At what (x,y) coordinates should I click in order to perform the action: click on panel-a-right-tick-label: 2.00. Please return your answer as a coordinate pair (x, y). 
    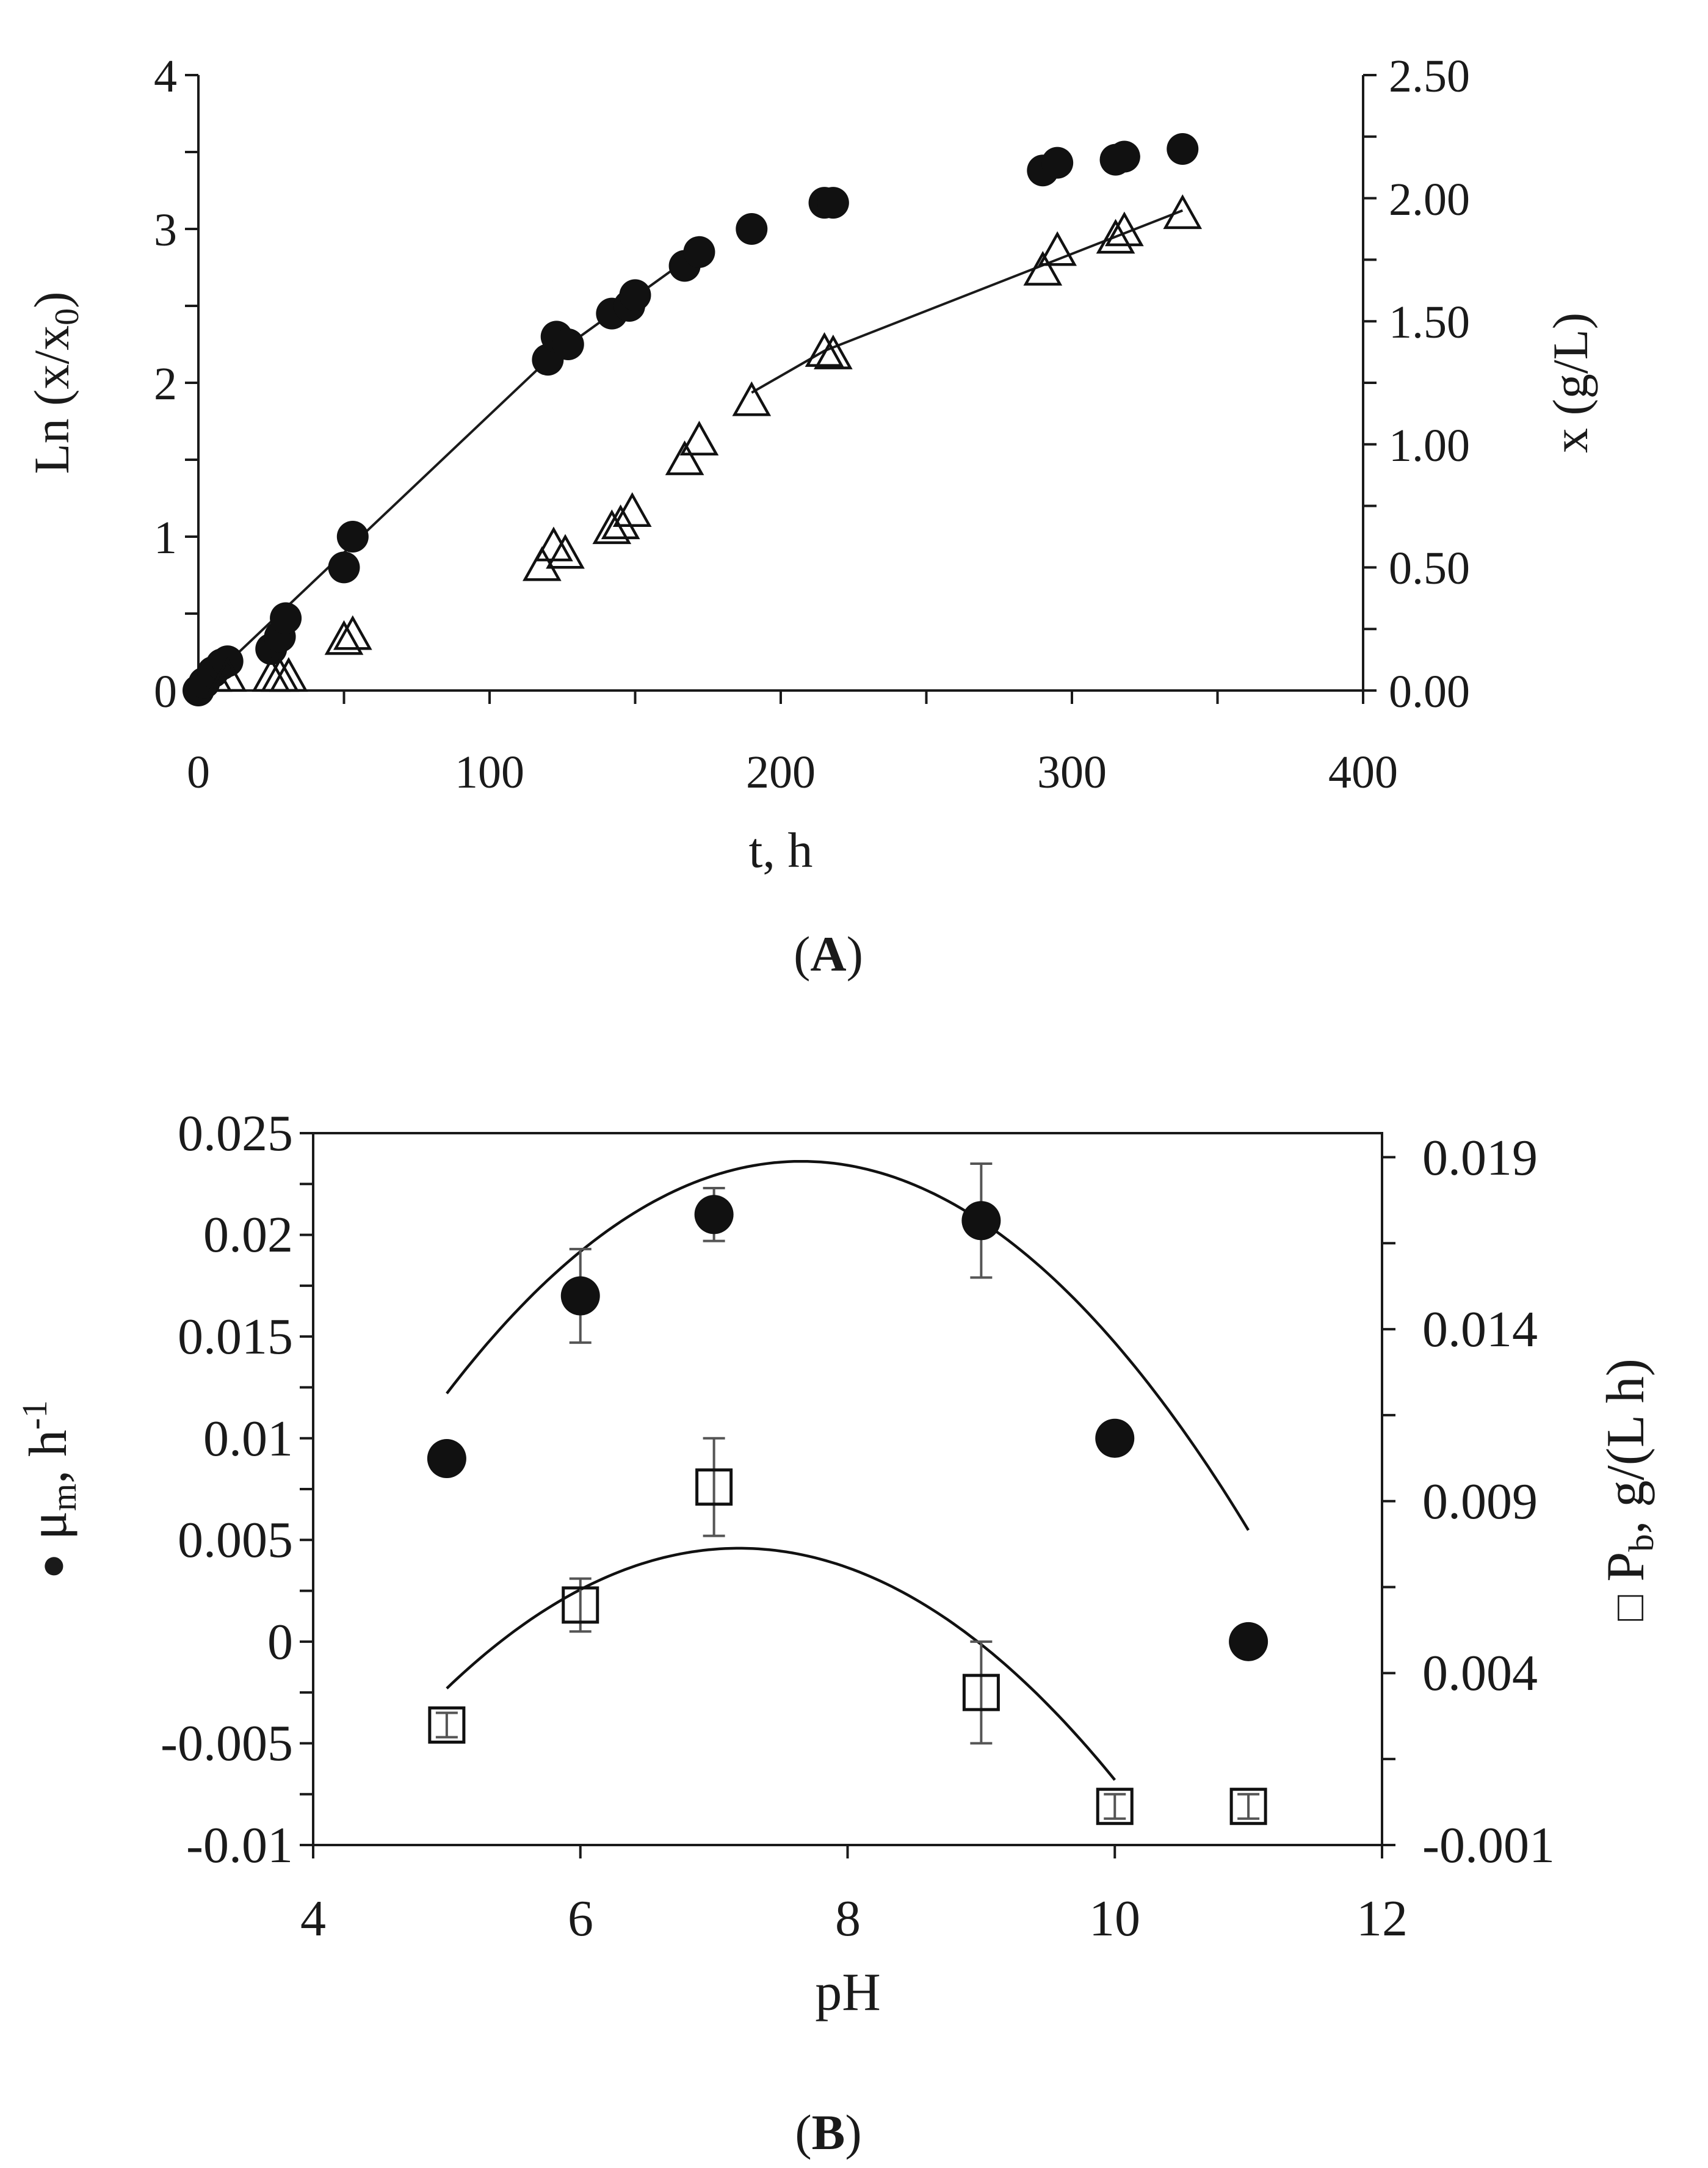
    Looking at the image, I should click on (1429, 199).